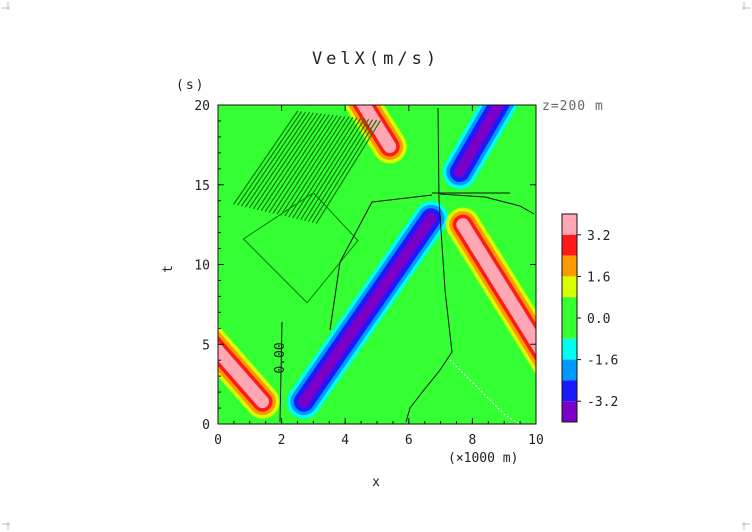  I want to click on contour-label: 0.00, so click(280, 357).